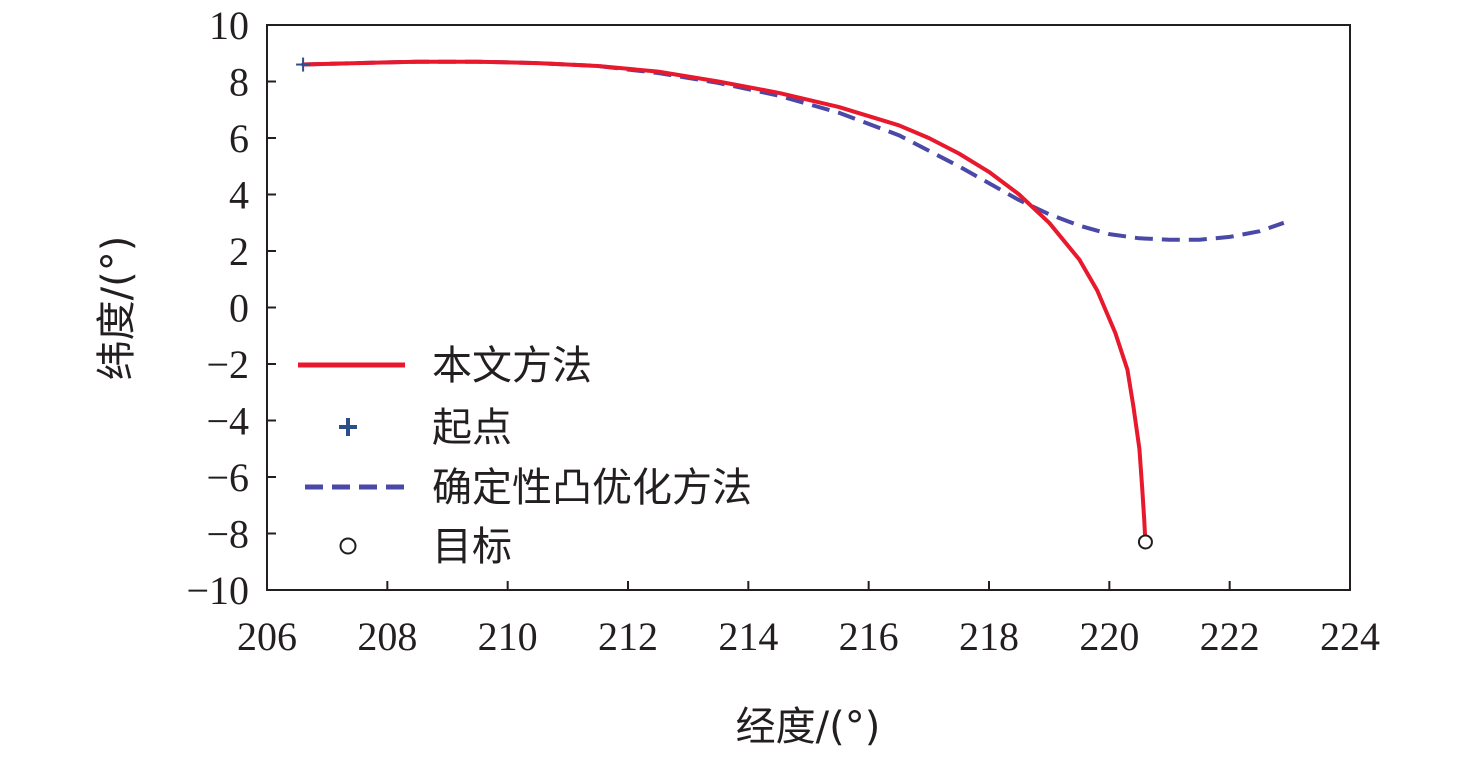 Image resolution: width=1476 pixels, height=757 pixels. Describe the element at coordinates (348, 427) in the screenshot. I see `legend-swatch-plus` at that location.